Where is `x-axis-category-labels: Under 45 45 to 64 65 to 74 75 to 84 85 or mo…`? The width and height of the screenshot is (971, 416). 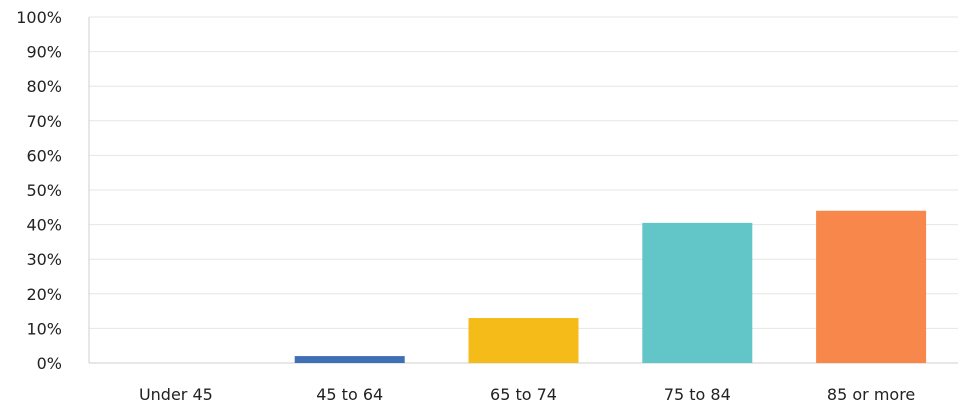 x-axis-category-labels: Under 45 45 to 64 65 to 74 75 to 84 85 or mo… is located at coordinates (527, 394).